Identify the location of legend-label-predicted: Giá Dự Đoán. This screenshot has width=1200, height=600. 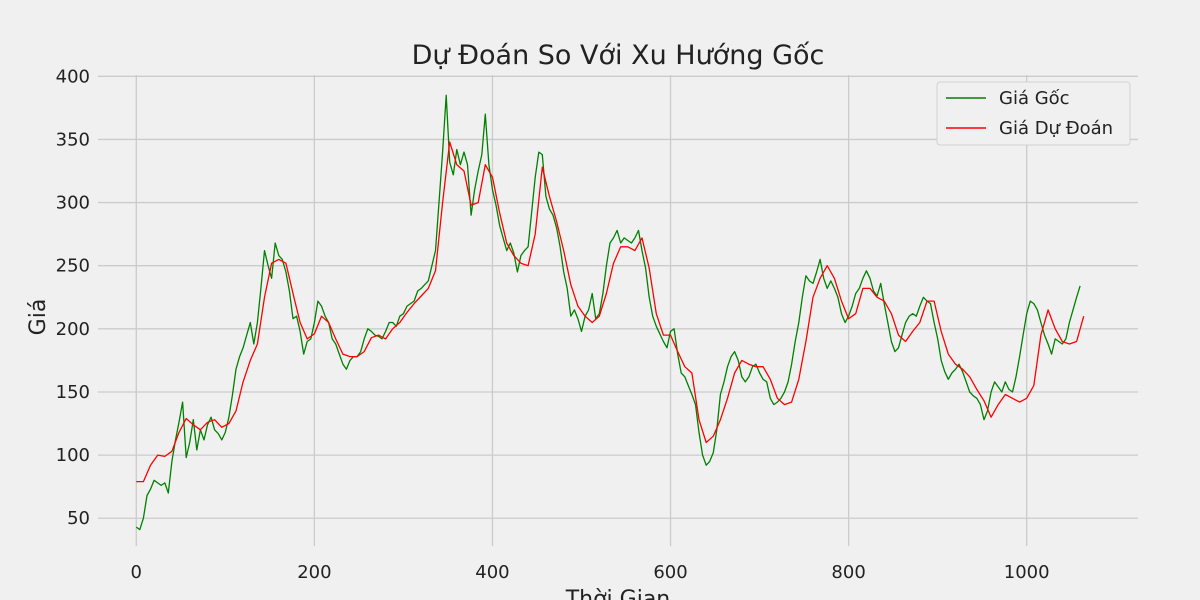
(1056, 128).